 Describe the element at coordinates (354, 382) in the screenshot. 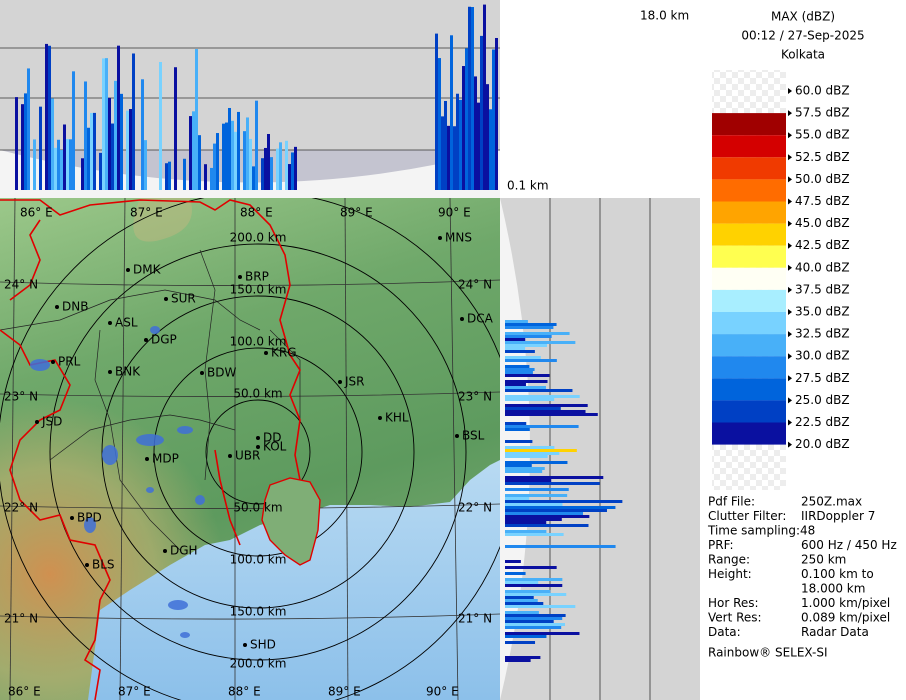

I see `city-label: JSR` at that location.